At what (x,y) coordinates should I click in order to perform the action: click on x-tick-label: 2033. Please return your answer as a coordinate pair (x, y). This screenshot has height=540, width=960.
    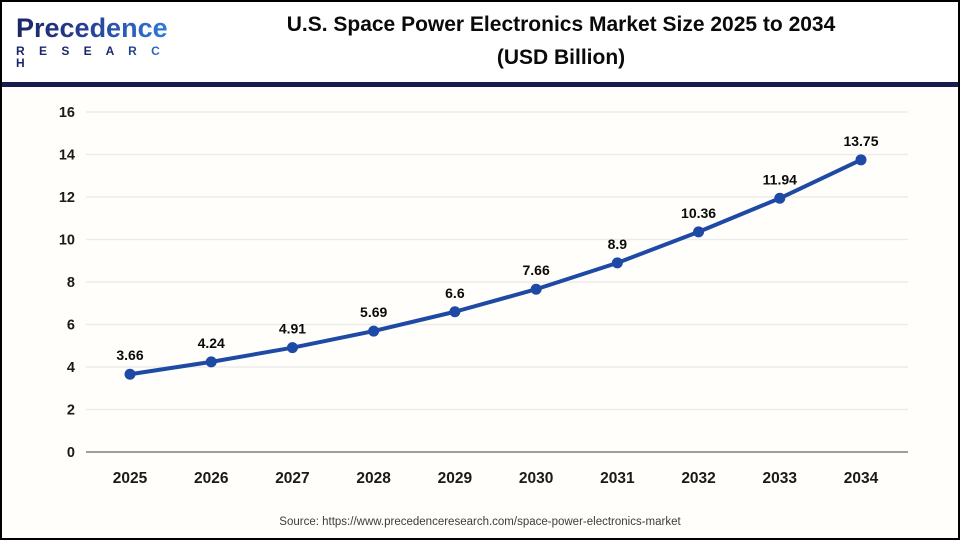
    Looking at the image, I should click on (780, 478).